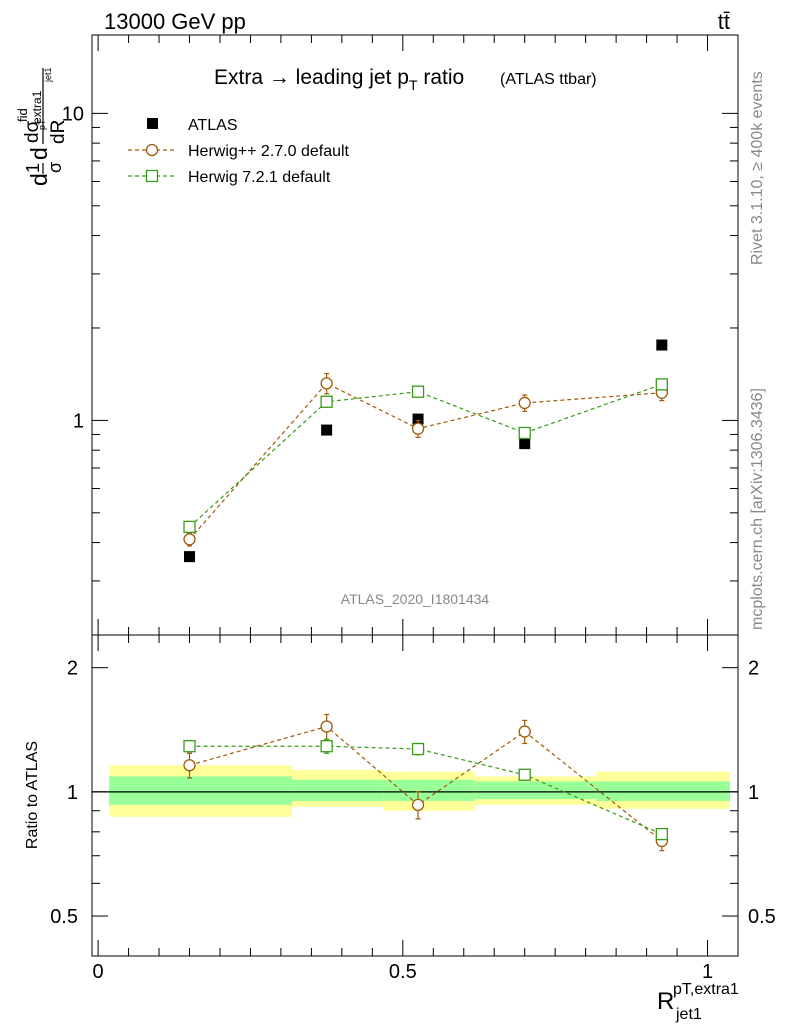 This screenshot has height=1024, width=786. I want to click on svg-text: pT,extra1, so click(706, 989).